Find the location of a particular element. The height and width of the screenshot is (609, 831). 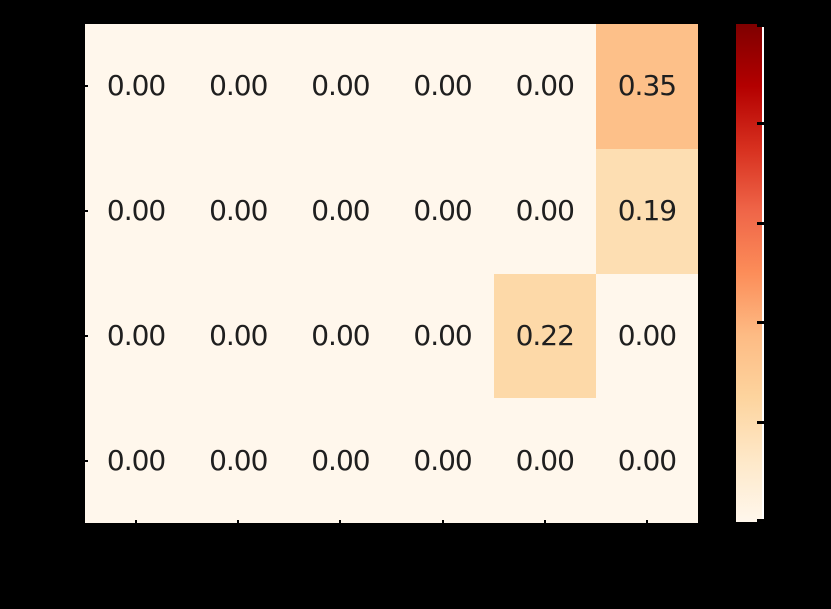

heatmap-cell: 0.35 is located at coordinates (646, 86).